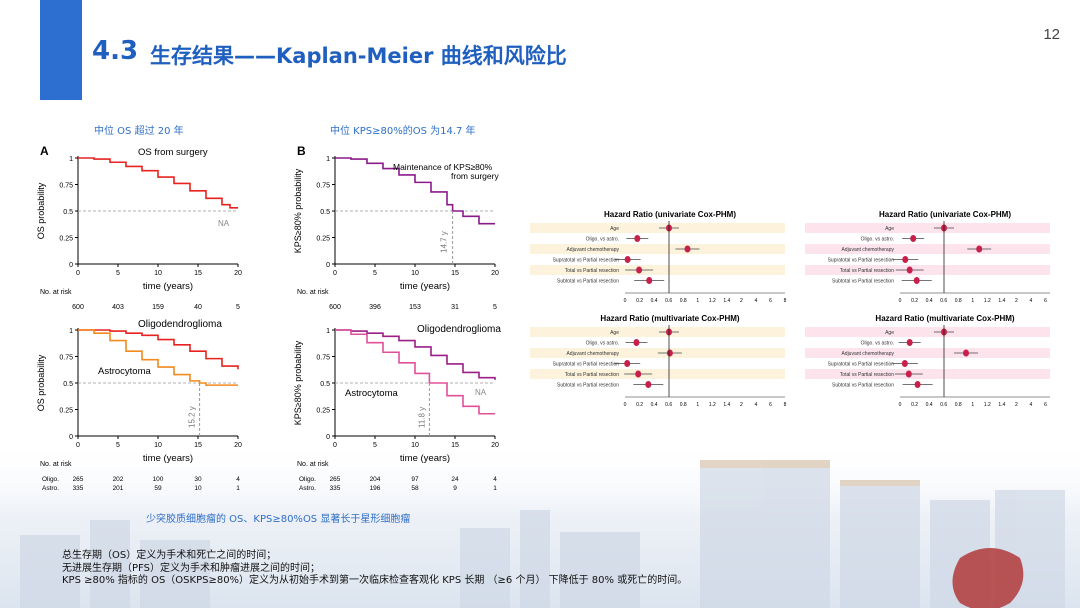  Describe the element at coordinates (670, 214) in the screenshot. I see `forest-title: Hazard Ratio (univariate Cox-PHM)` at that location.